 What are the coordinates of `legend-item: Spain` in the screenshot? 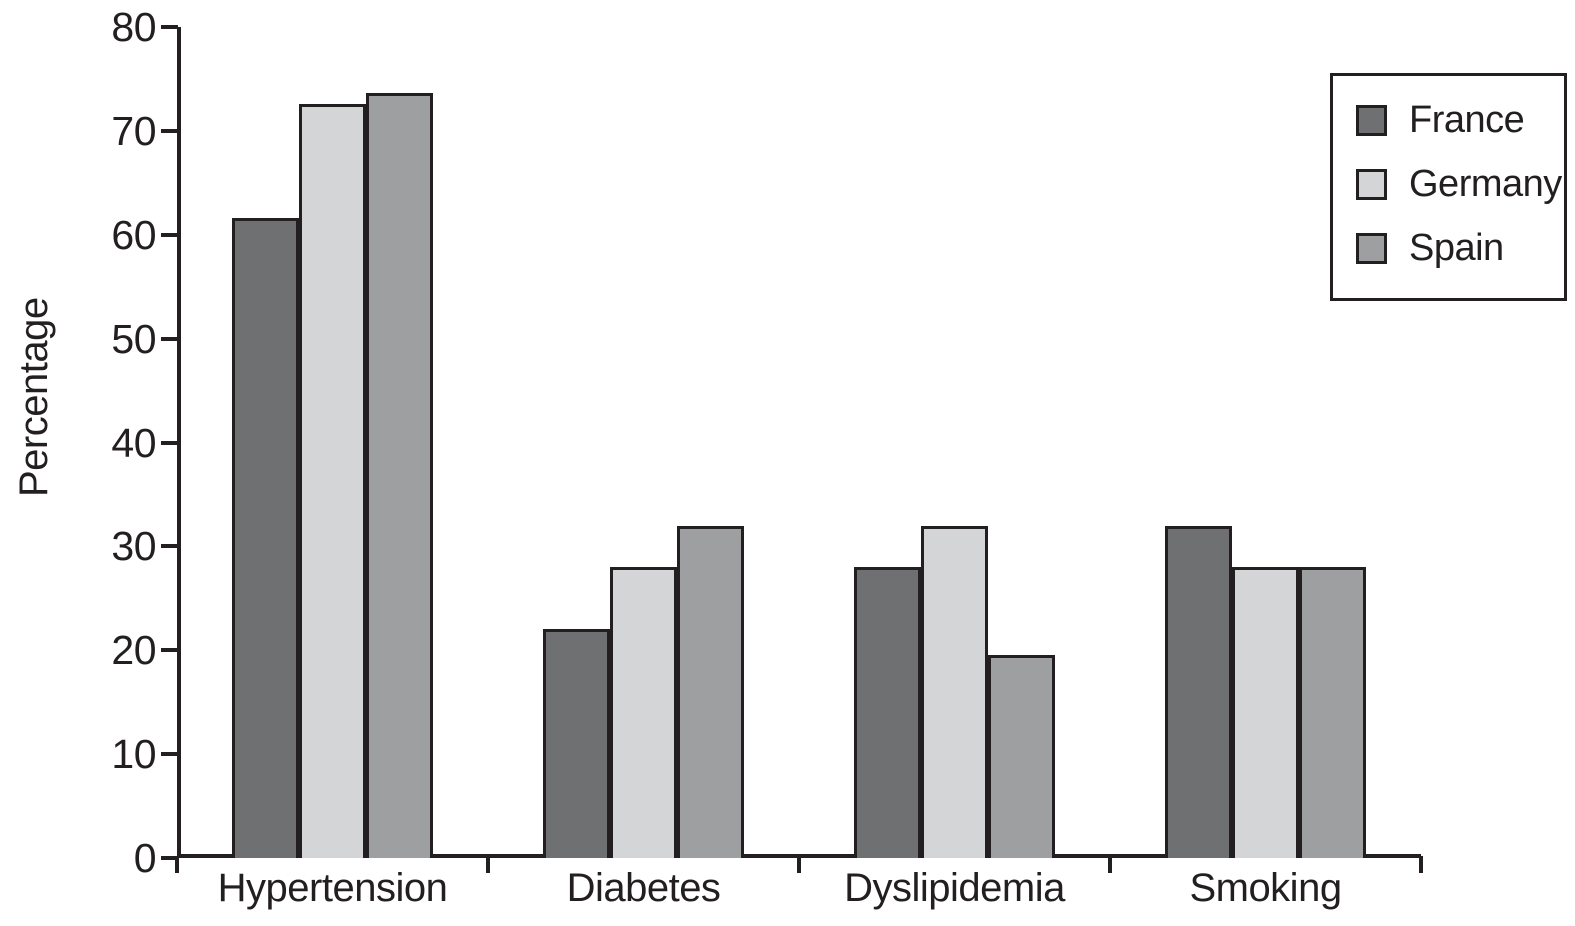 It's located at (1460, 248).